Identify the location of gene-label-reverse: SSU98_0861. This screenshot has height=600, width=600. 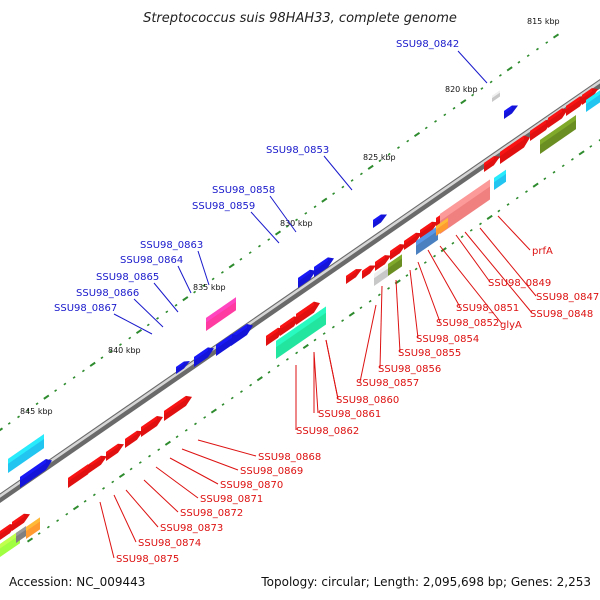
(349, 414).